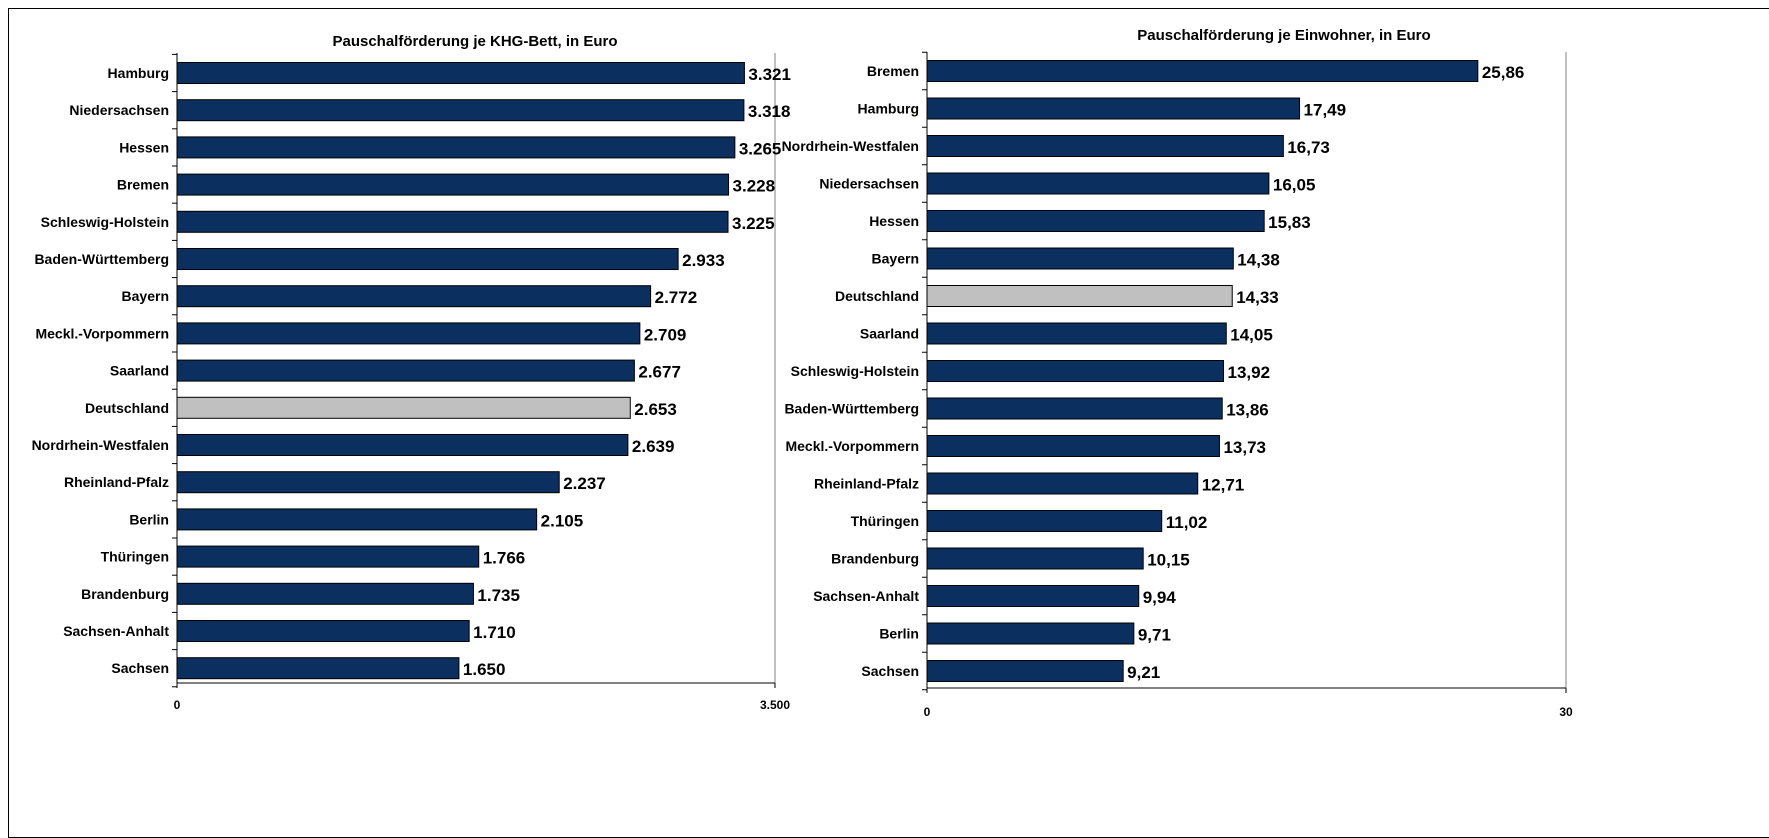 Image resolution: width=1769 pixels, height=838 pixels. Describe the element at coordinates (116, 482) in the screenshot. I see `chart1-category-label: Rheinland-Pfalz` at that location.